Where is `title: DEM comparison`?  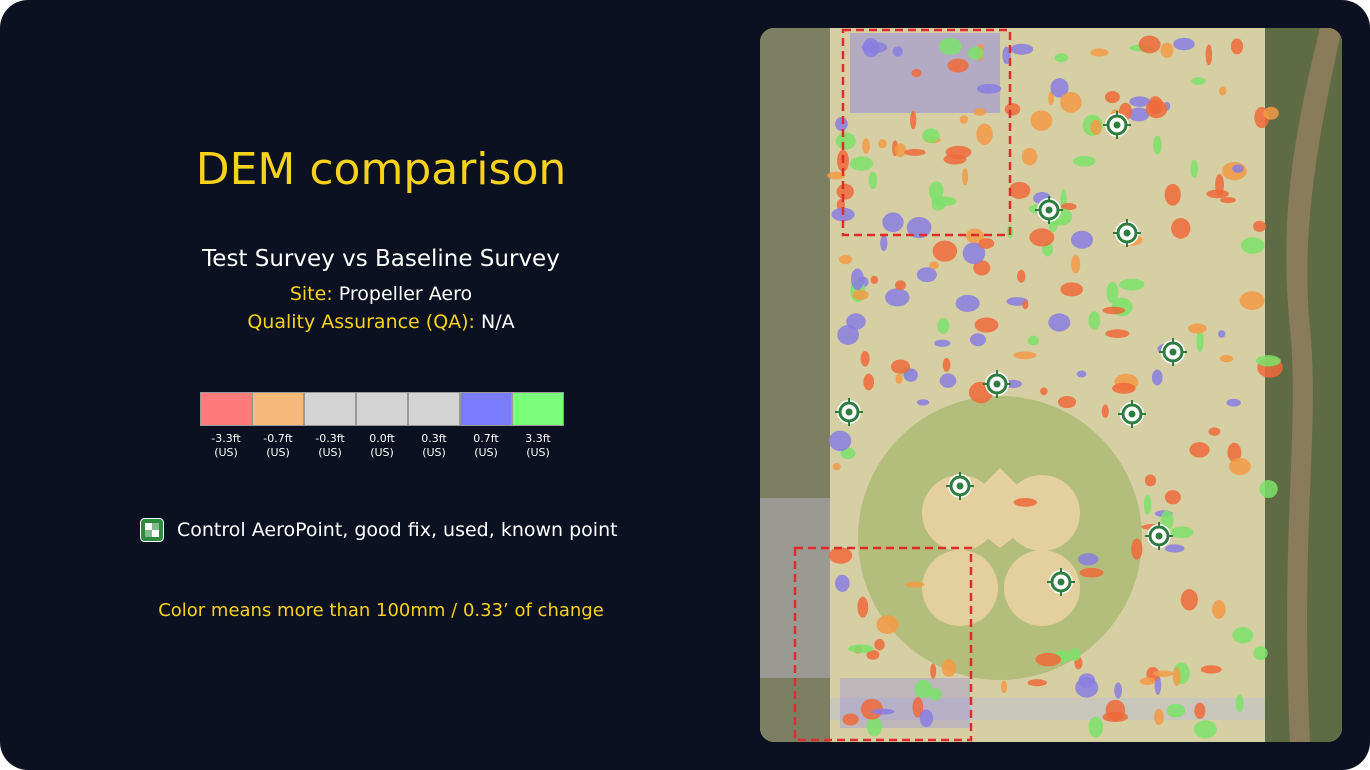
title: DEM comparison is located at coordinates (381, 169).